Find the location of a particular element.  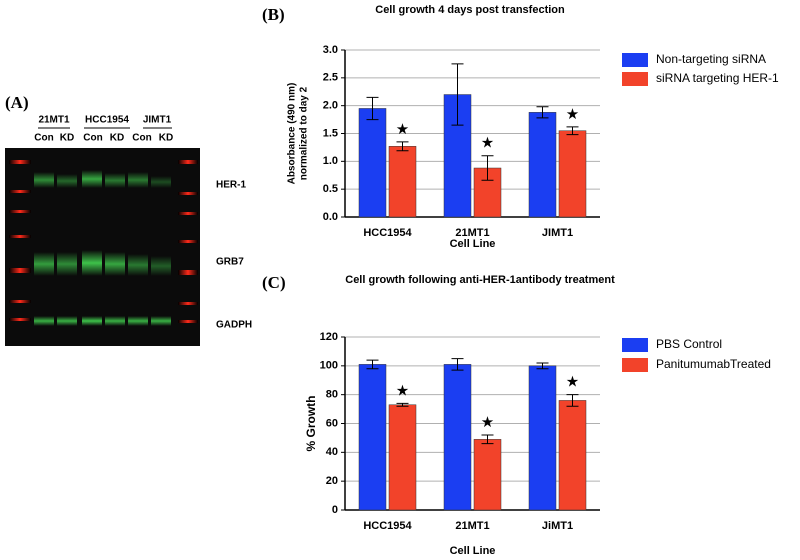

y-tick-label: 0.0 is located at coordinates (330, 217).